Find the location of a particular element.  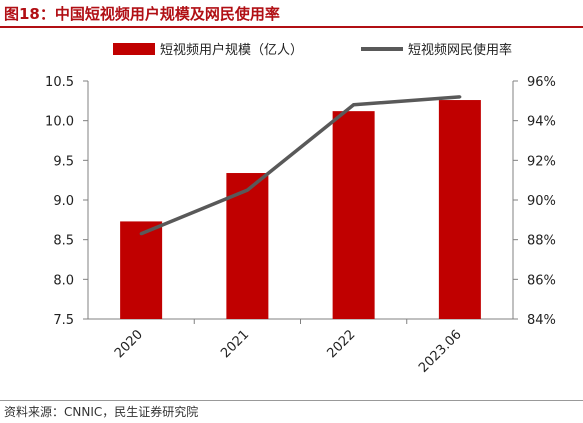

y-right-tick-label: 84% is located at coordinates (541, 320).